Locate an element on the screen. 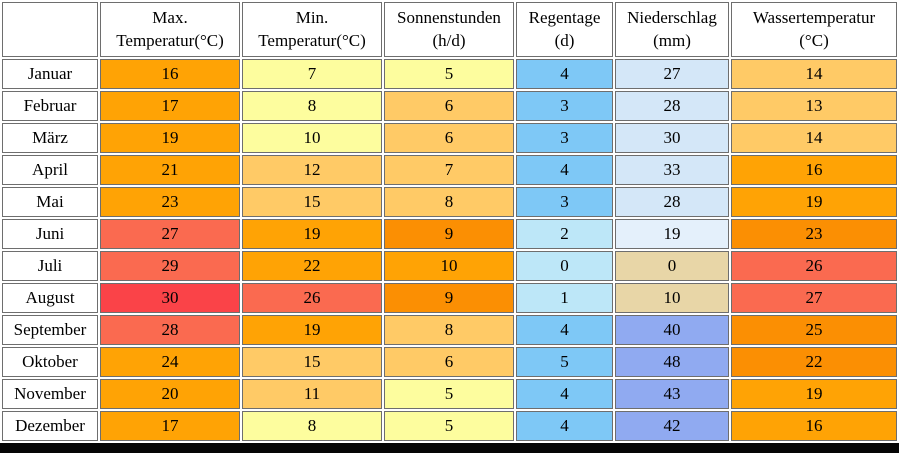  table-row: November 20 11 5 4 43 19 is located at coordinates (449, 394).